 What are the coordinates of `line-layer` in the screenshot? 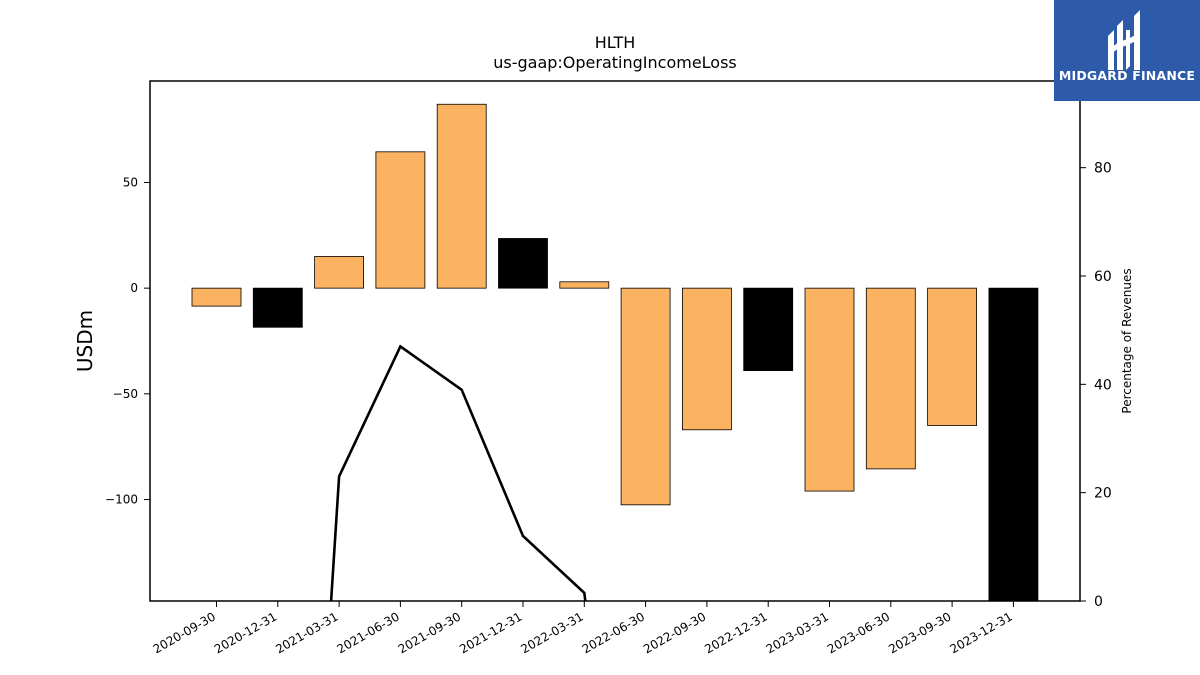 It's located at (458, 473).